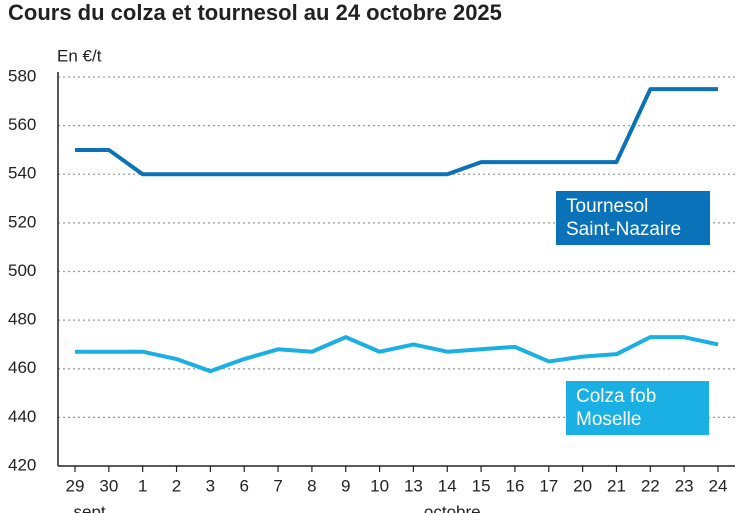 The height and width of the screenshot is (513, 747). What do you see at coordinates (22, 173) in the screenshot?
I see `y-tick-label: 540` at bounding box center [22, 173].